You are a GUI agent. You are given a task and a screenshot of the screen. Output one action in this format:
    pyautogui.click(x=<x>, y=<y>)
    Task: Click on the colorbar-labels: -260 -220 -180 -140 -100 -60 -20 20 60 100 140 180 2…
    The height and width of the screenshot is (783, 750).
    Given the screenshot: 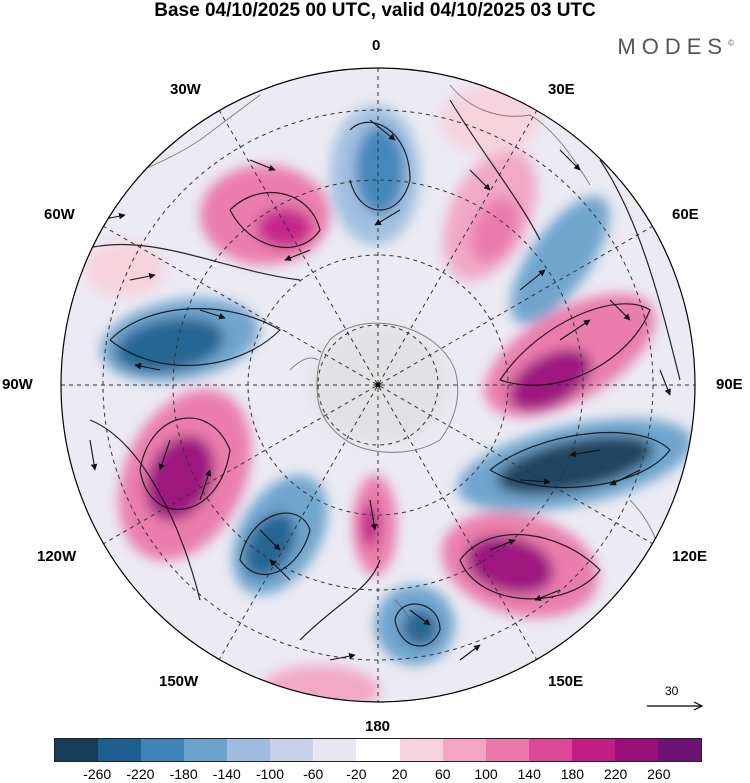 What is the action you would take?
    pyautogui.click(x=375, y=774)
    